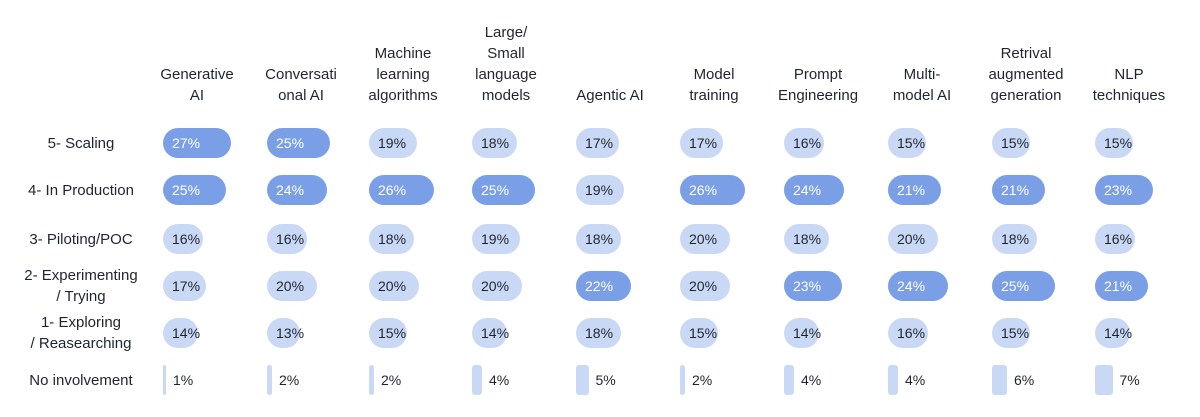  Describe the element at coordinates (301, 95) in the screenshot. I see `column-header-line: onal AI` at that location.